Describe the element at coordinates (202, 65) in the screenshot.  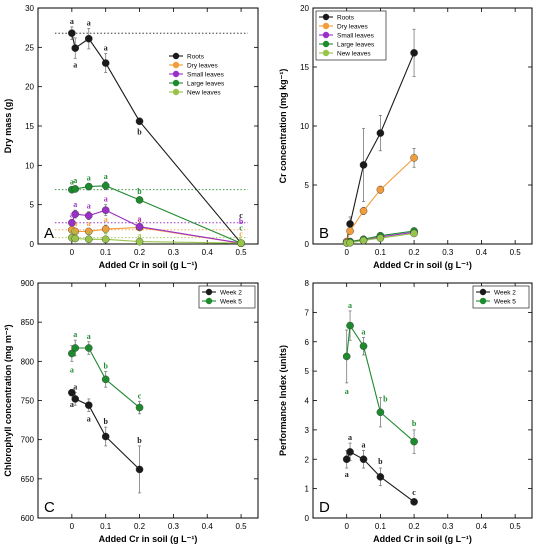
I see `legend-label: Dry leaves` at that location.